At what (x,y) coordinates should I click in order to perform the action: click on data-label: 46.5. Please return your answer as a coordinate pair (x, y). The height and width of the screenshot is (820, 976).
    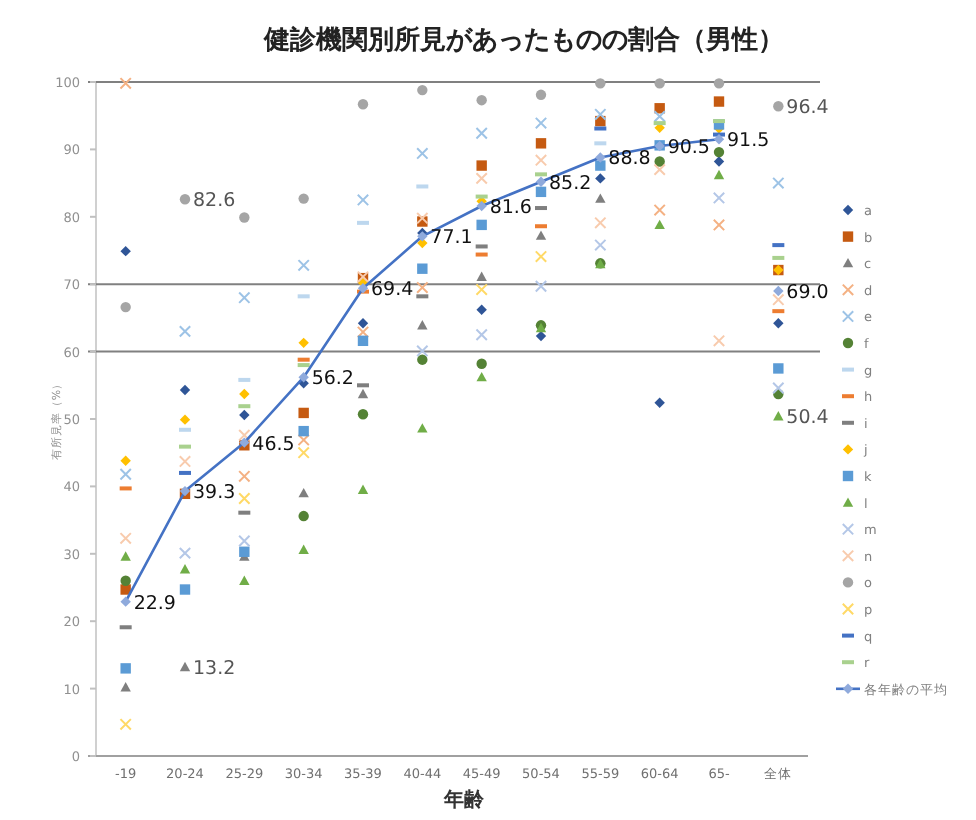
    Looking at the image, I should click on (273, 444).